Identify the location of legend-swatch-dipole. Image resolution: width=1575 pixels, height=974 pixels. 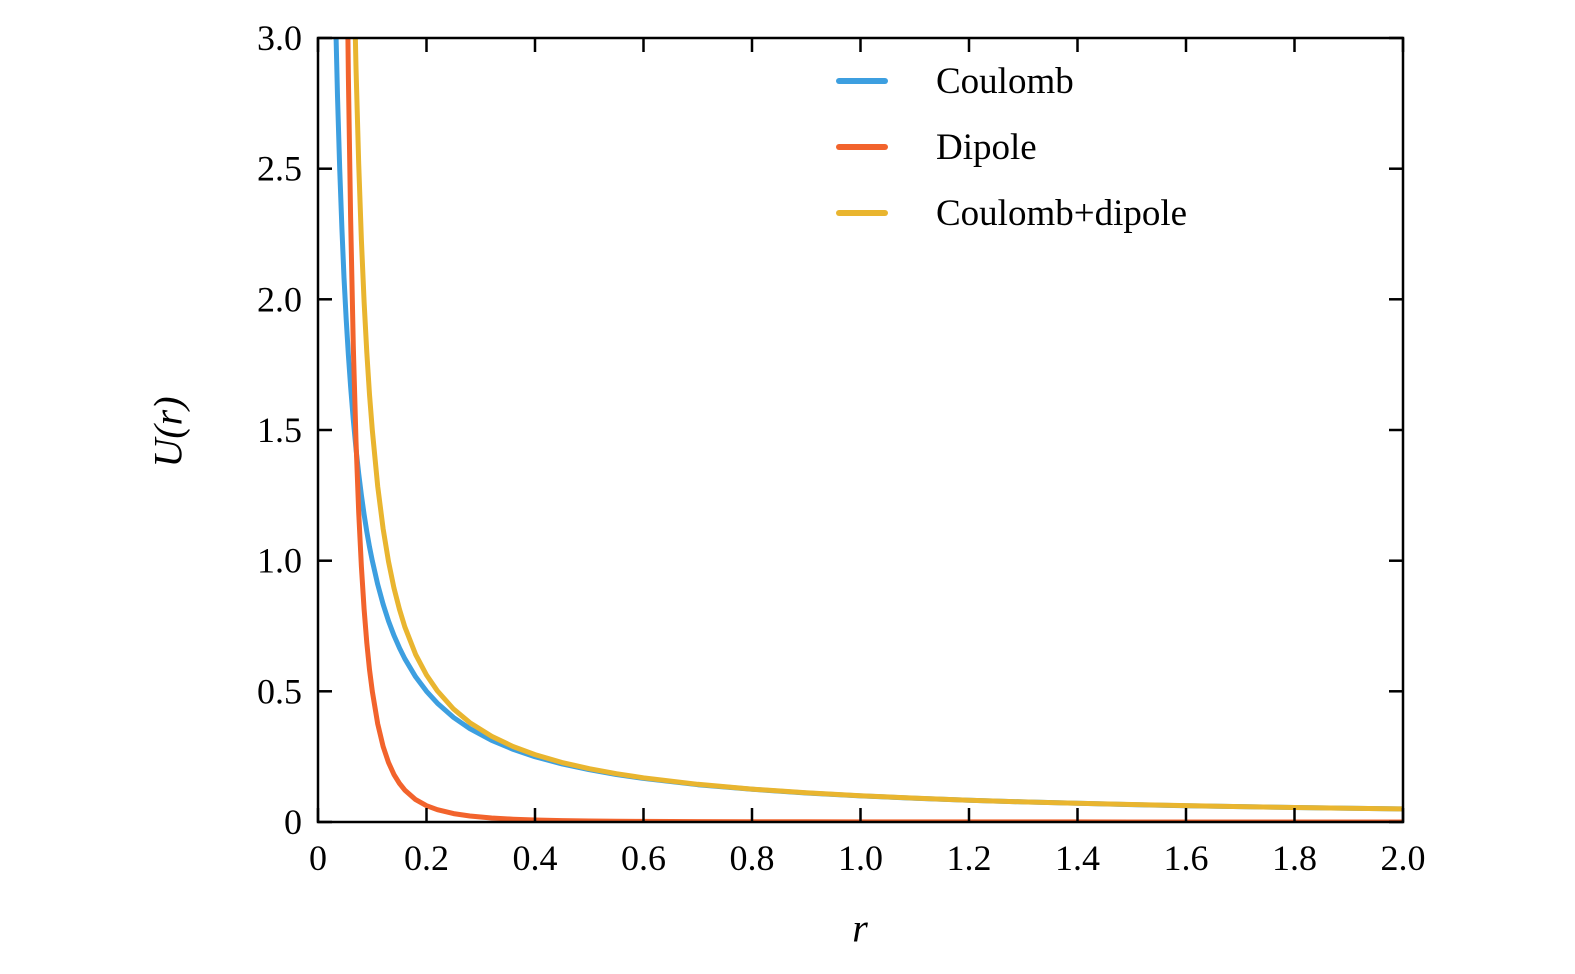
(862, 147).